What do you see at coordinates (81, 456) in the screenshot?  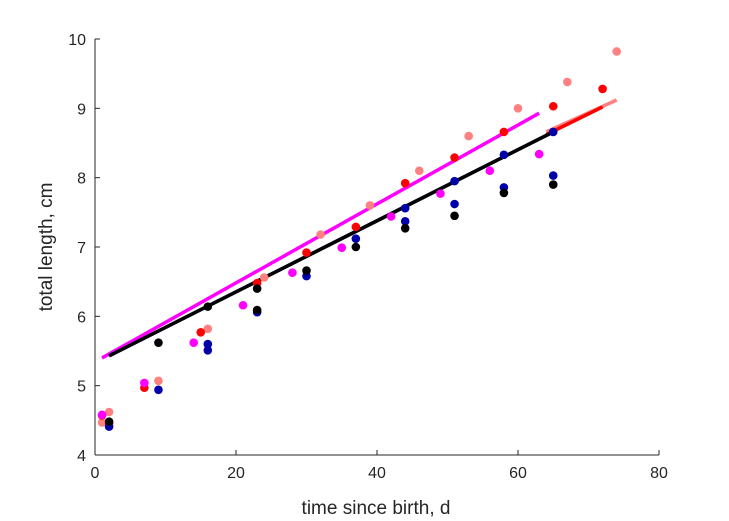 I see `y-tick-label-0: 4` at bounding box center [81, 456].